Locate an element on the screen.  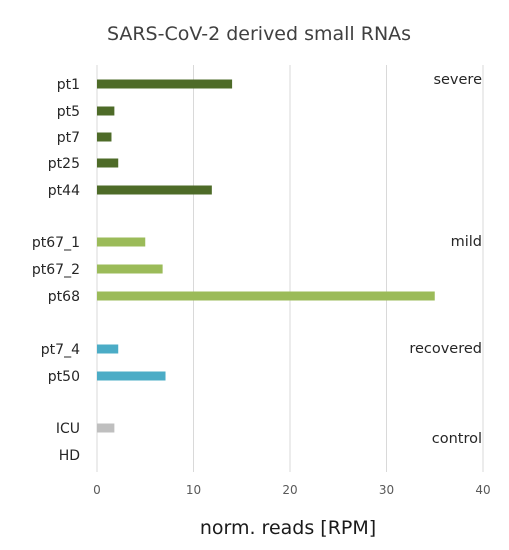
x-tick-label: 20 is located at coordinates (289, 490).